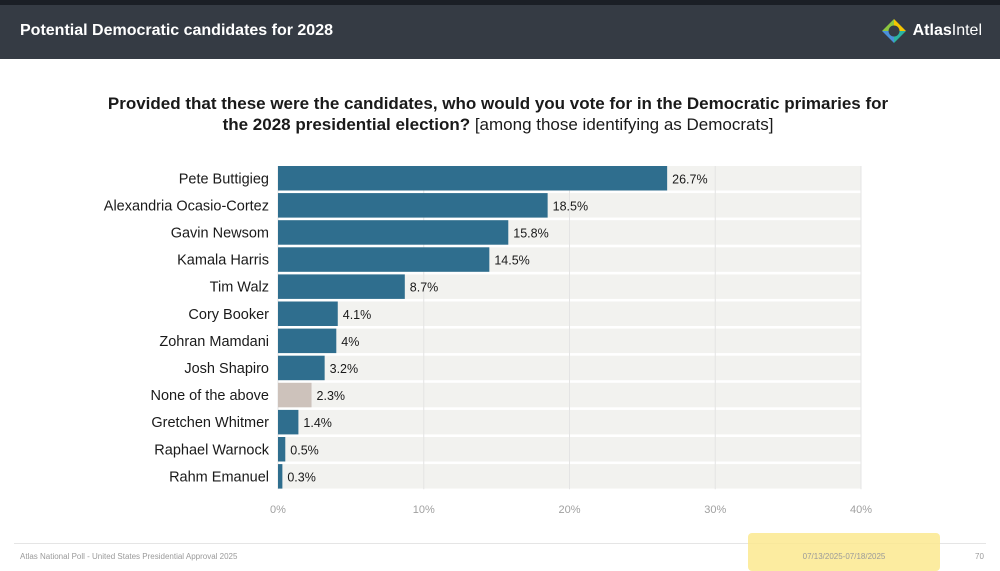 This screenshot has height=571, width=1000. Describe the element at coordinates (228, 315) in the screenshot. I see `category-label: Cory Booker` at that location.